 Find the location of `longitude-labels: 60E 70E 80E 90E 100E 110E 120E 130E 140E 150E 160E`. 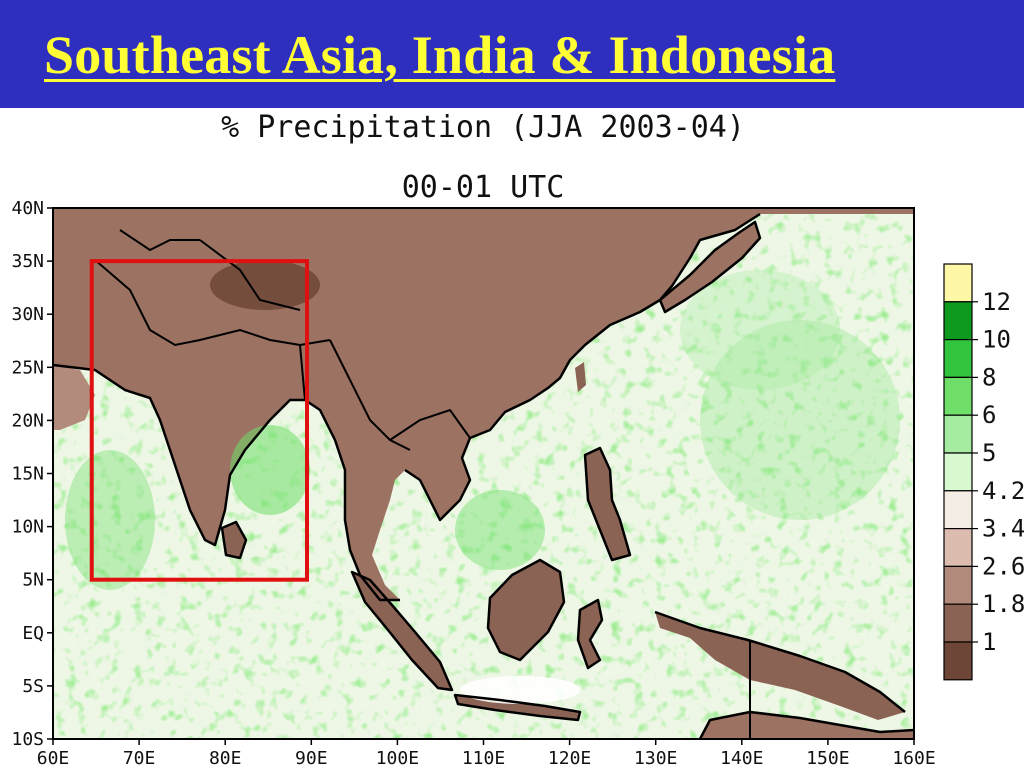

longitude-labels: 60E 70E 80E 90E 100E 110E 120E 130E 140E 150E 160E is located at coordinates (486, 758).